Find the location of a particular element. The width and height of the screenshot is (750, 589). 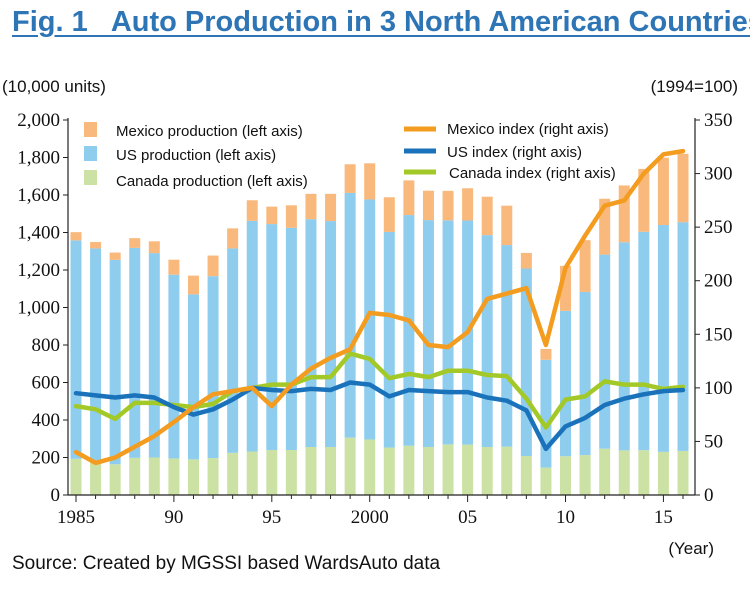

left-tick-label: 600 is located at coordinates (46, 383).